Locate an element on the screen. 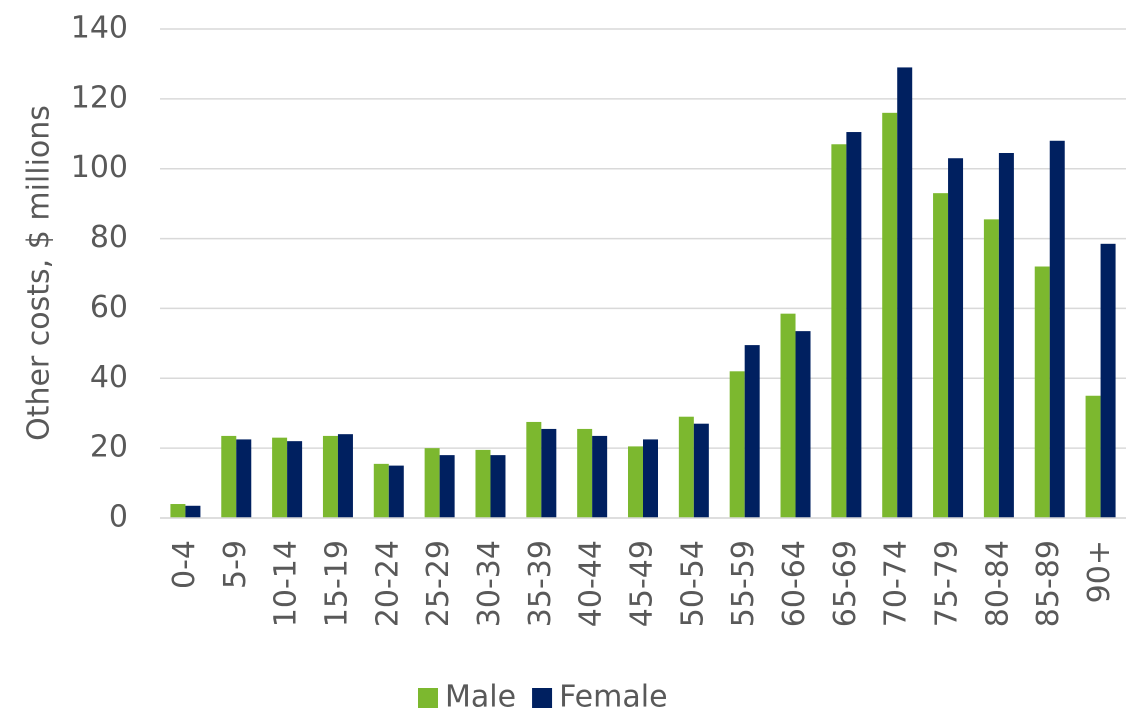  x-tick-label: 20-24 is located at coordinates (387, 583).